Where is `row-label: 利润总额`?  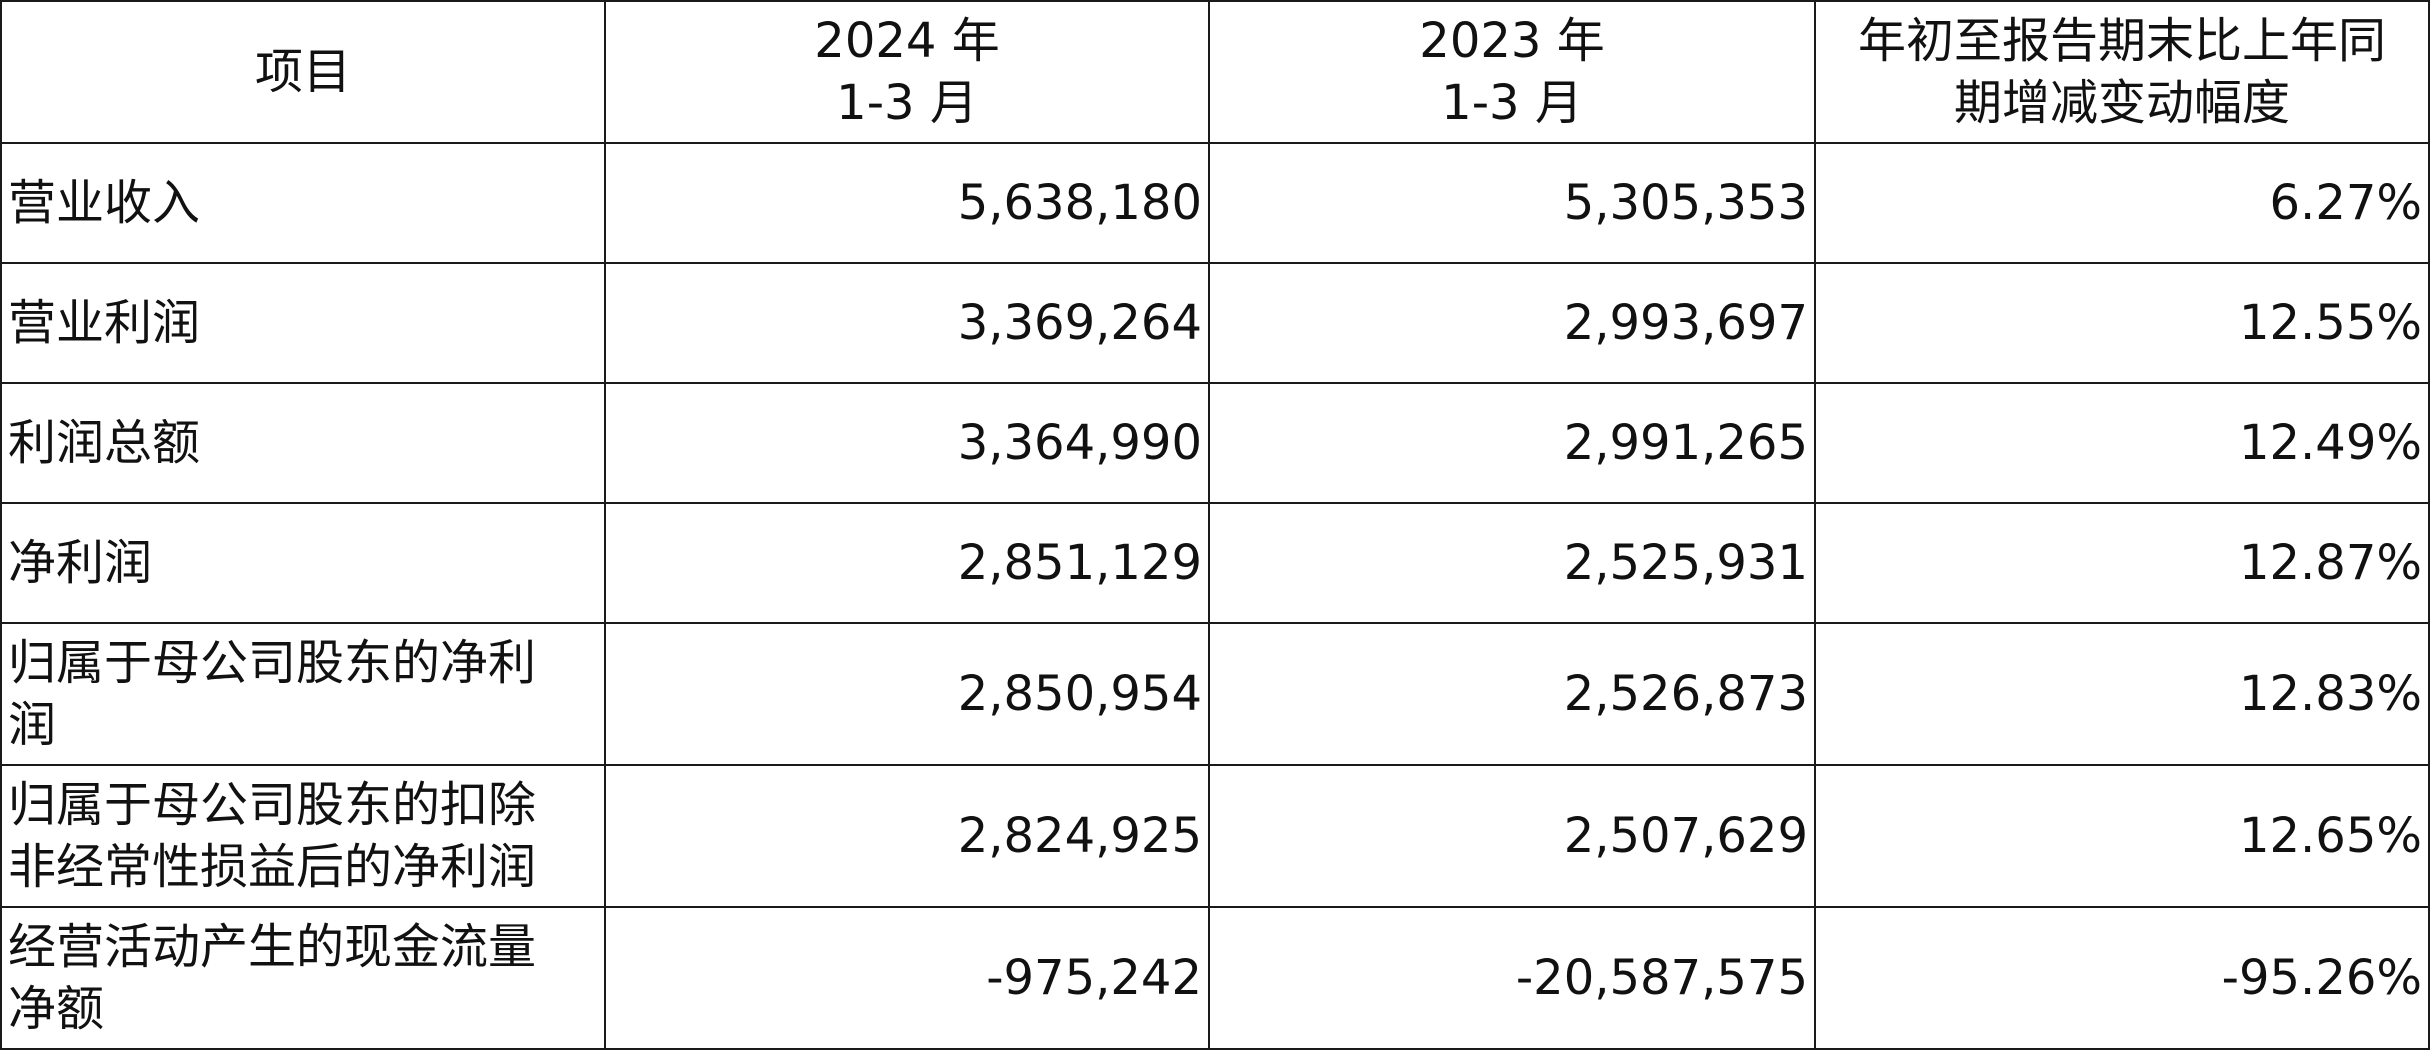 row-label: 利润总额 is located at coordinates (303, 443).